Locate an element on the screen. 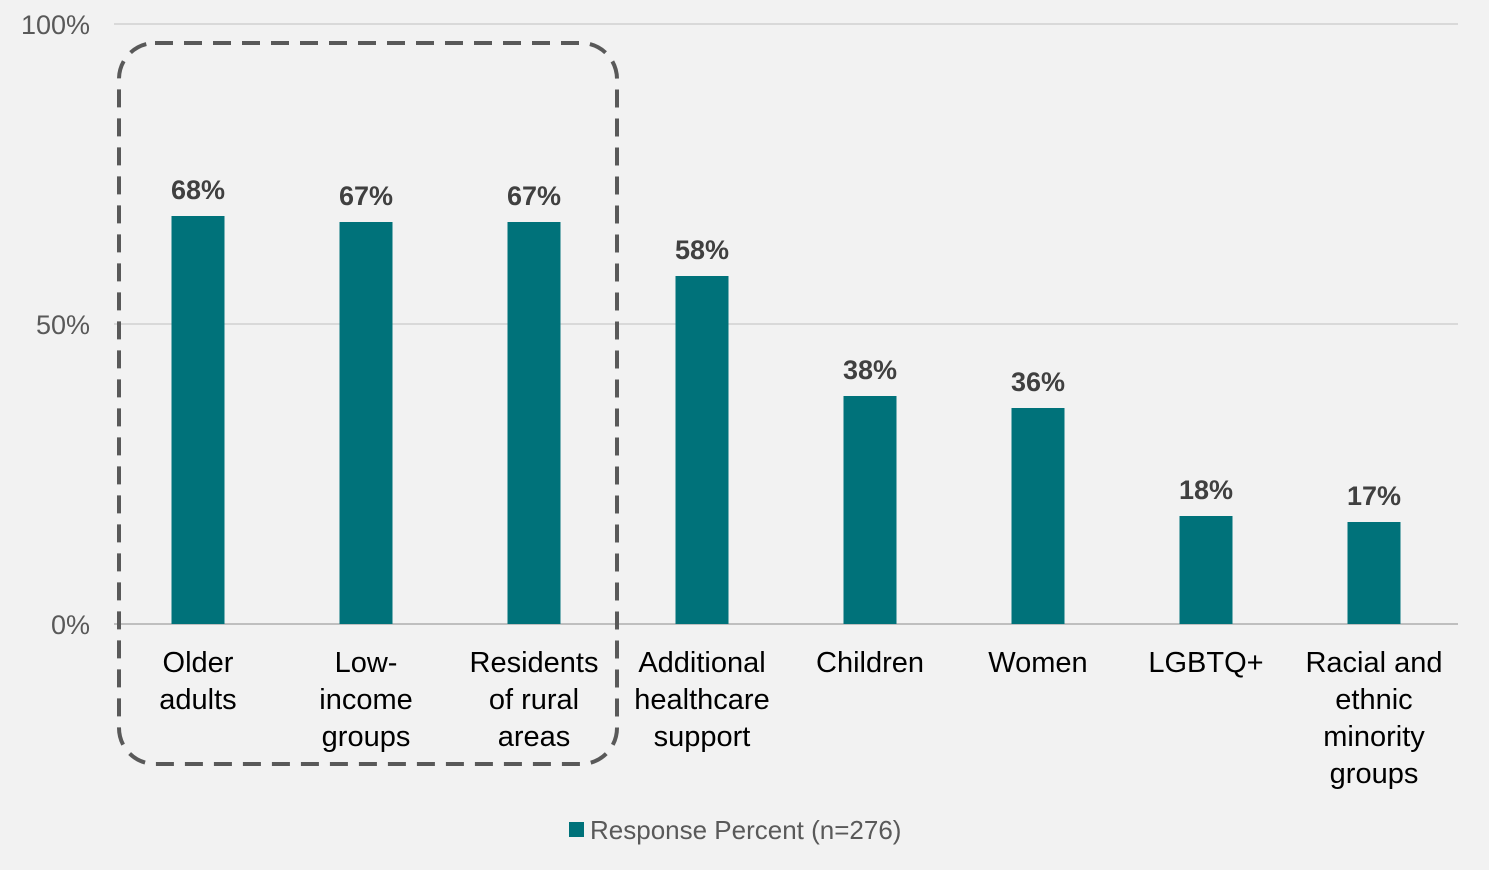 The width and height of the screenshot is (1489, 870). y-axis-tick-labels: 0% 50% 100% is located at coordinates (55, 325).